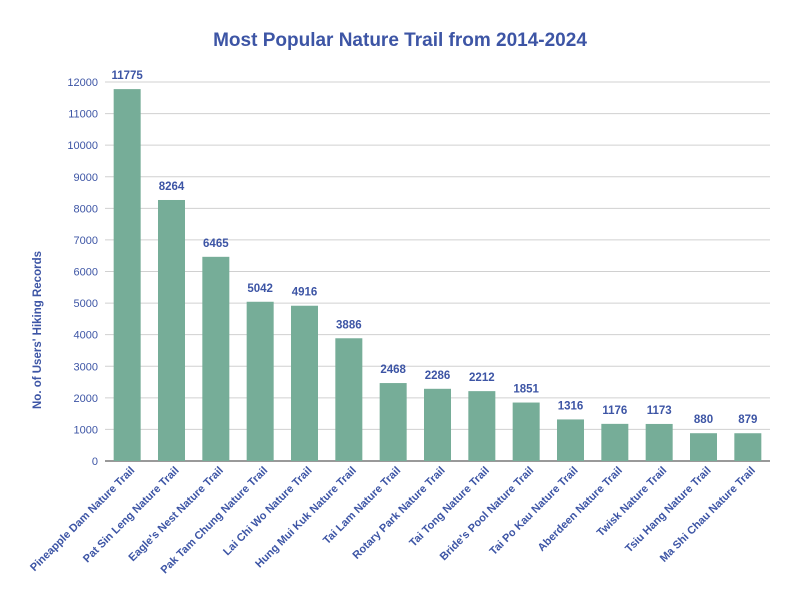 This screenshot has width=800, height=614. I want to click on y-tick-label: 5000, so click(86, 304).